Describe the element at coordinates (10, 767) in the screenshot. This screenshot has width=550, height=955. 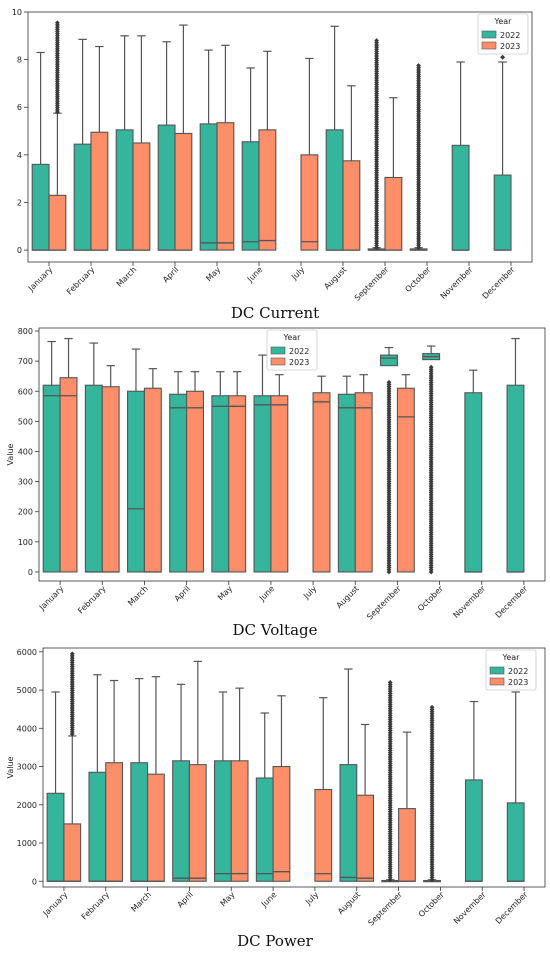
I see `y-axis-label: Value` at that location.